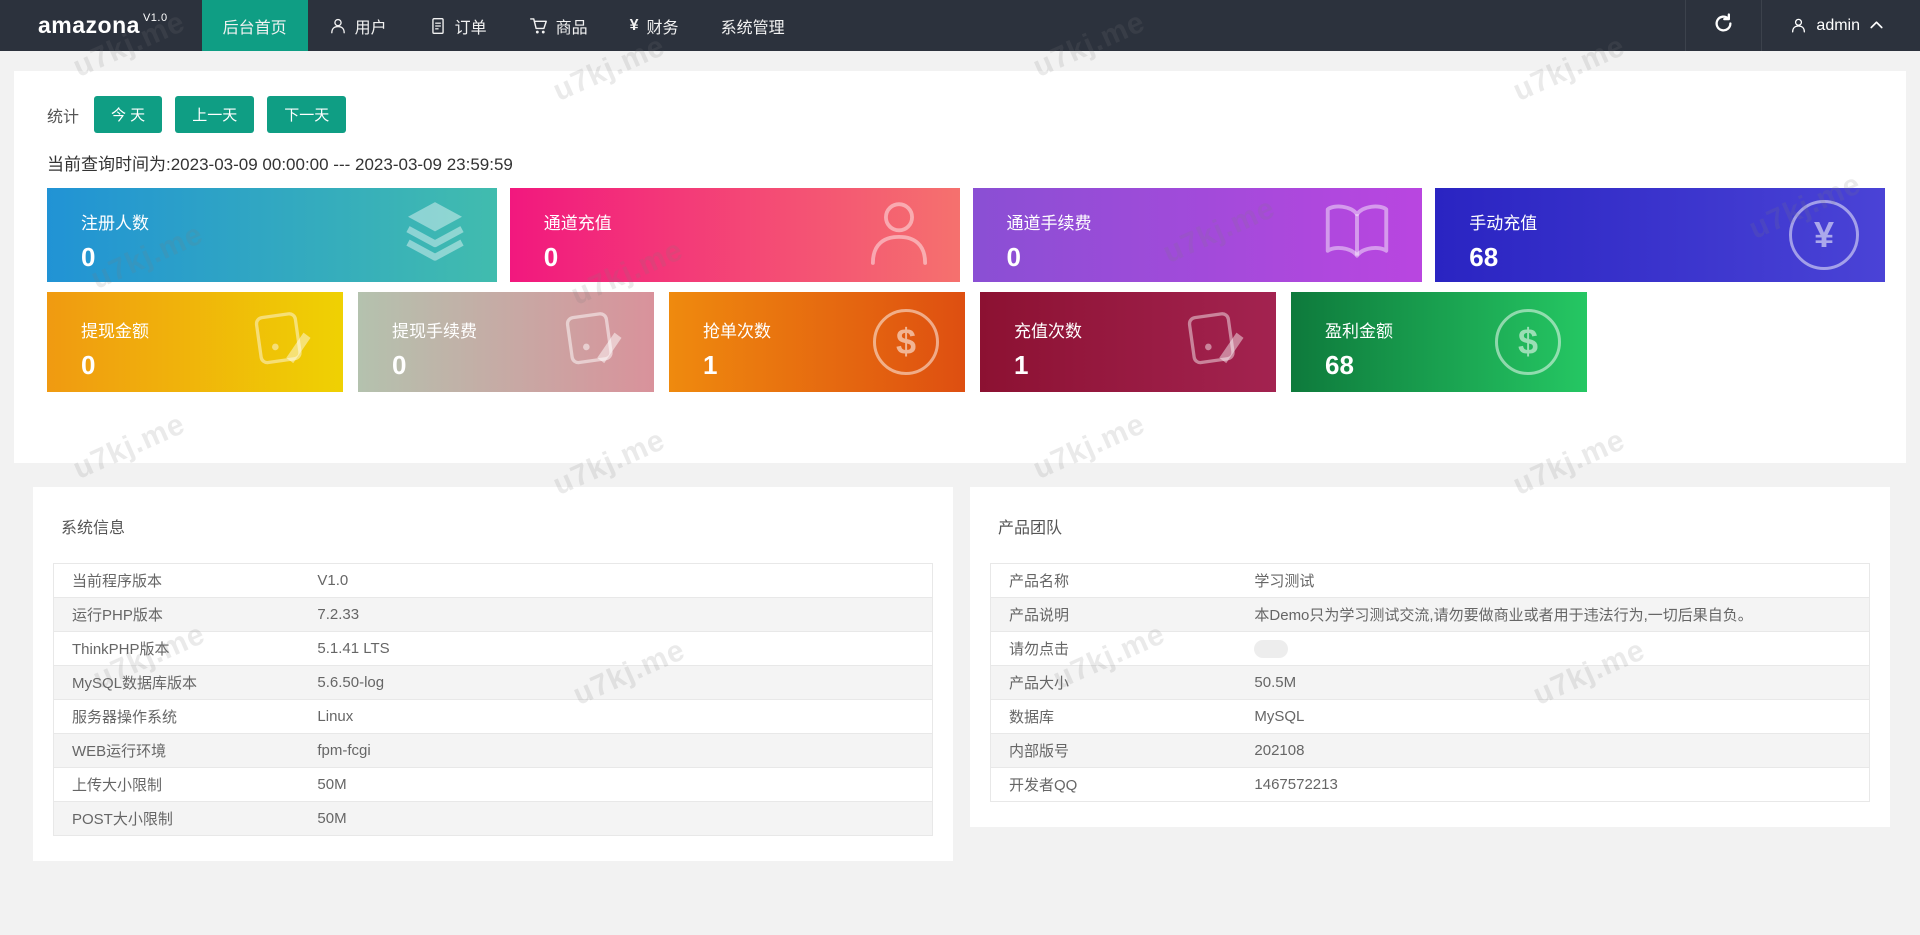 The height and width of the screenshot is (935, 1920). What do you see at coordinates (1503, 223) in the screenshot?
I see `stat-card-label: 手动充值` at bounding box center [1503, 223].